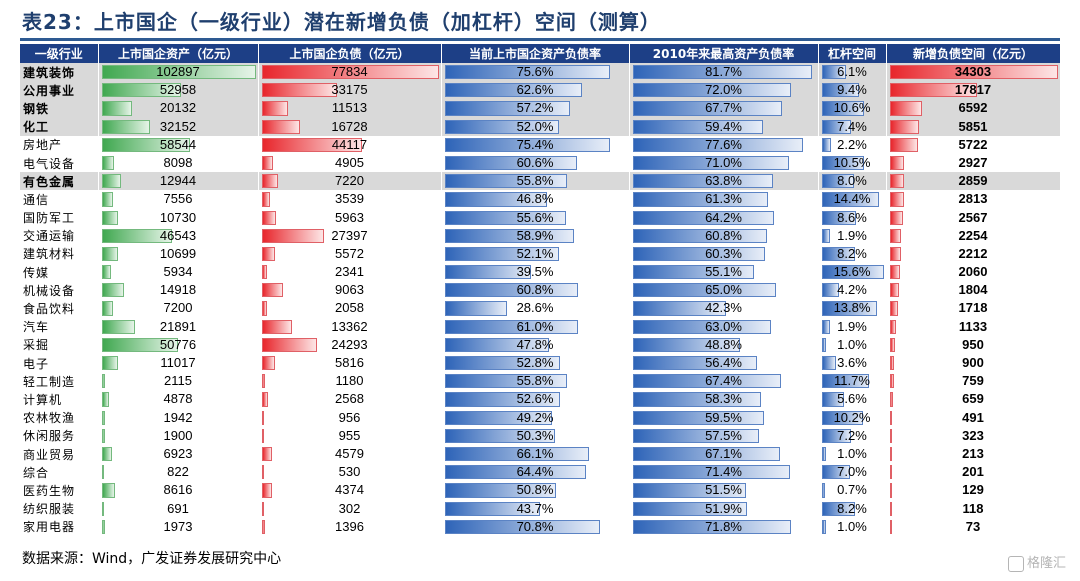  Describe the element at coordinates (540, 163) in the screenshot. I see `table-row: 电气设备 8098 4905 60.6% 71.0% 10.5% 2927` at that location.